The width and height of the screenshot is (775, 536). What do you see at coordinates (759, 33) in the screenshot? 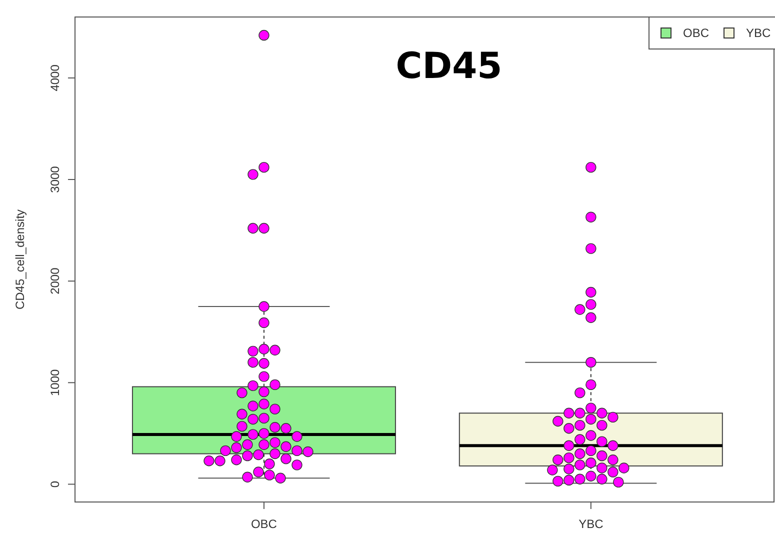
I see `legend-label: YBC` at bounding box center [759, 33].